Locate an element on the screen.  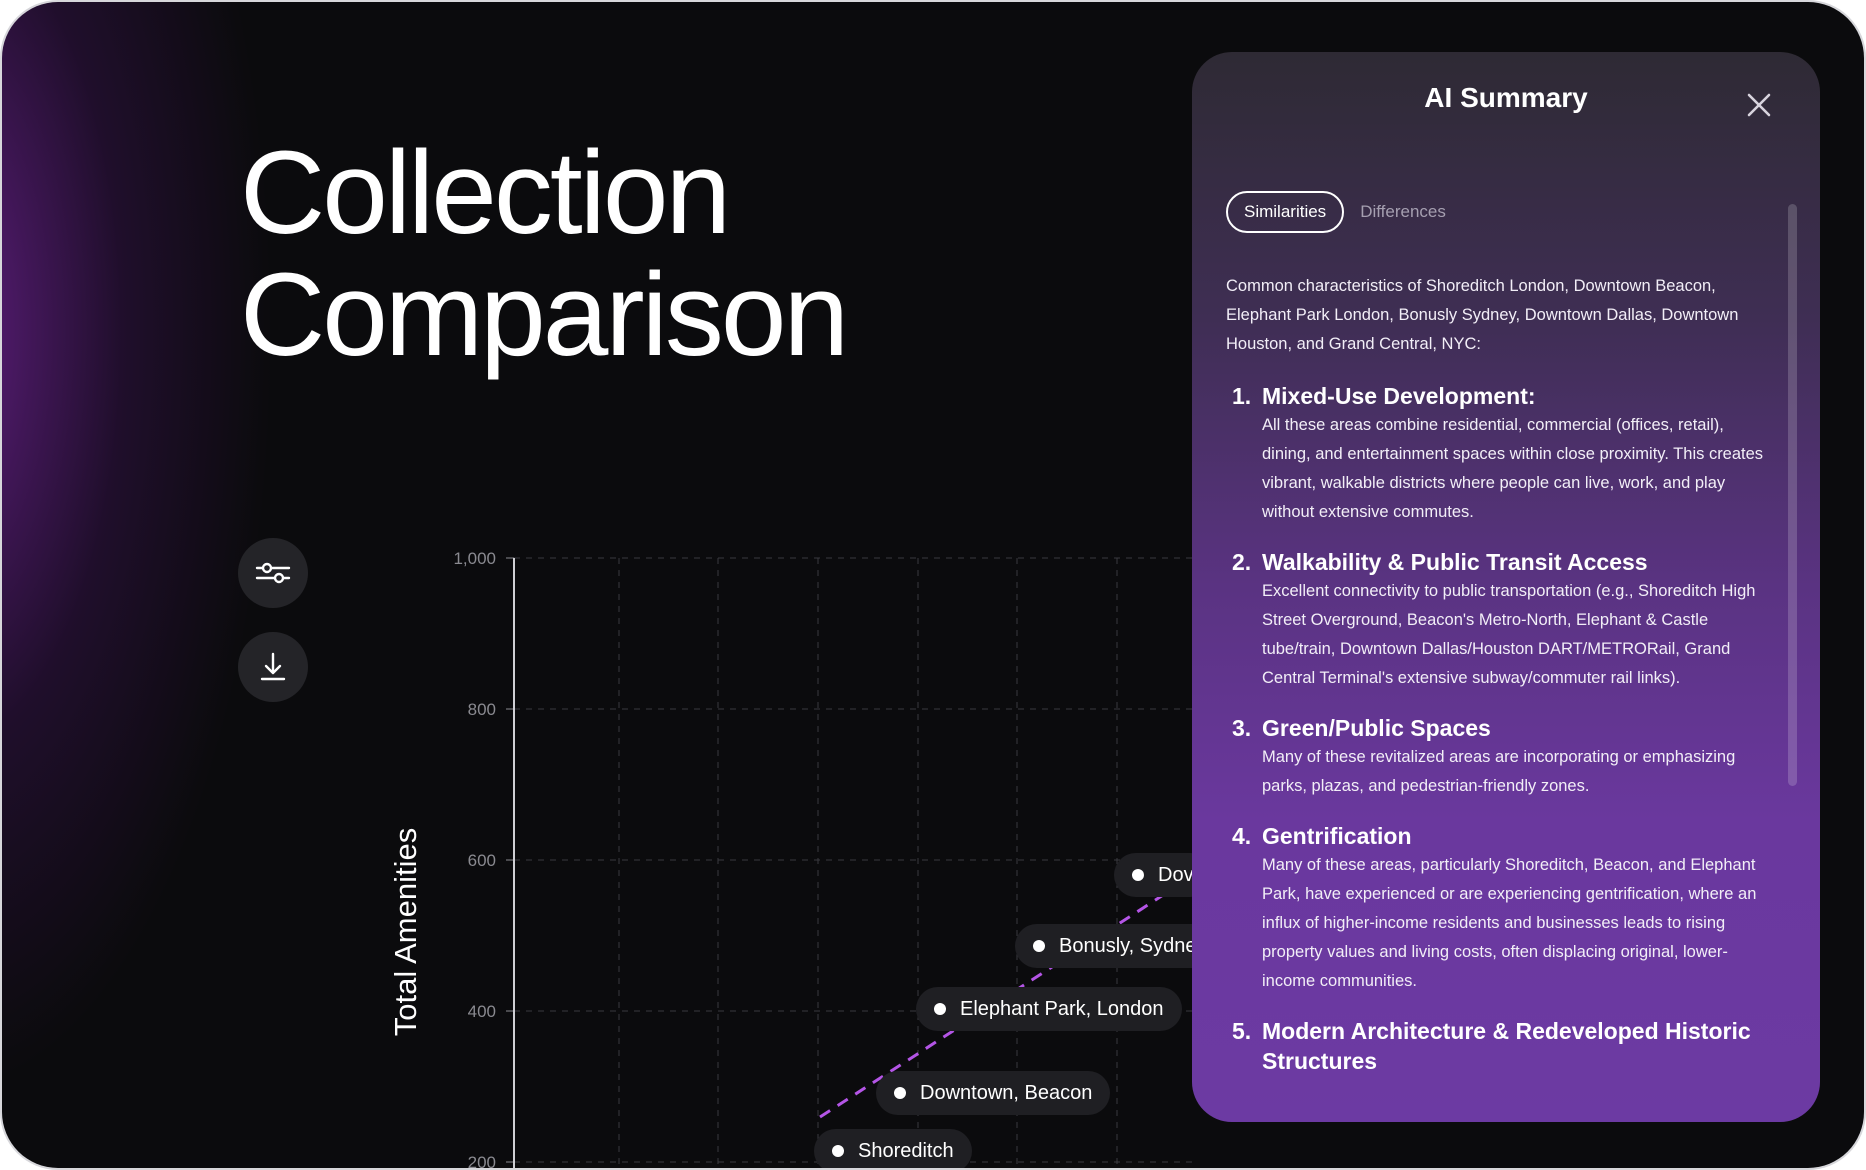
y-tick-label: 800 is located at coordinates (482, 709).